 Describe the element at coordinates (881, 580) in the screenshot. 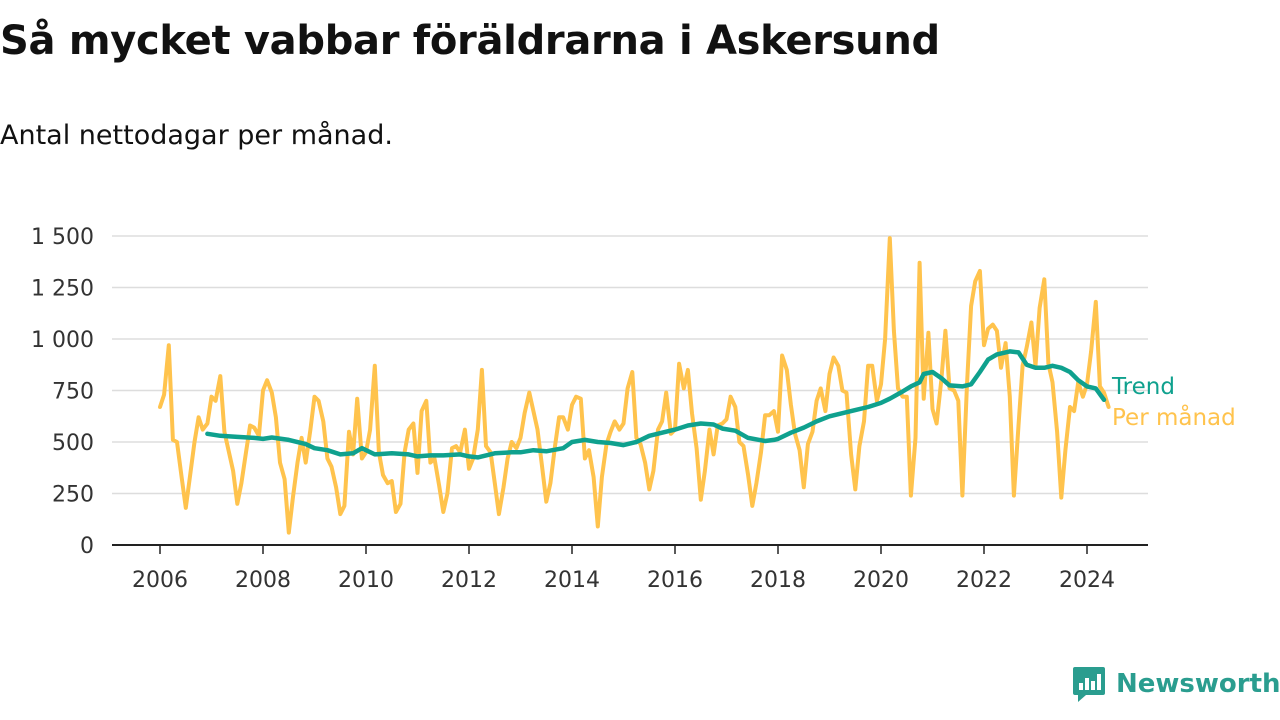

I see `x-tick-label: 2020` at that location.